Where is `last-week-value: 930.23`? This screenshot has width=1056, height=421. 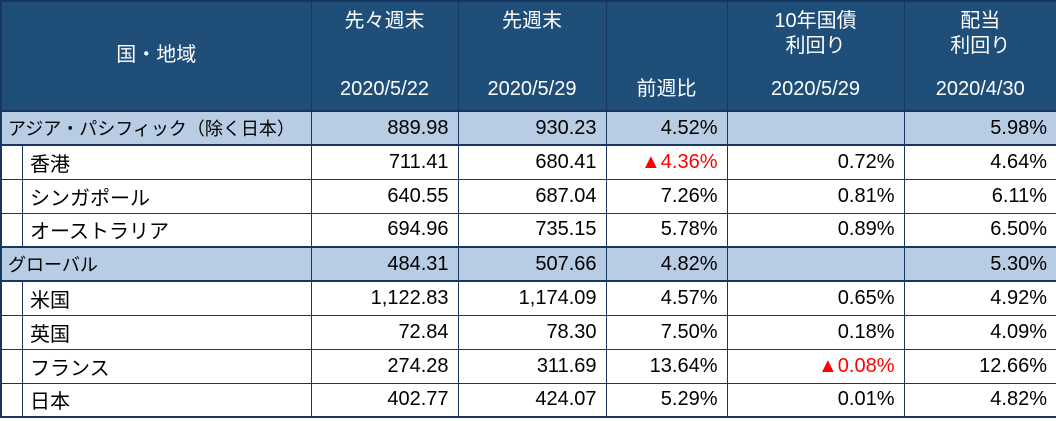 last-week-value: 930.23 is located at coordinates (532, 128).